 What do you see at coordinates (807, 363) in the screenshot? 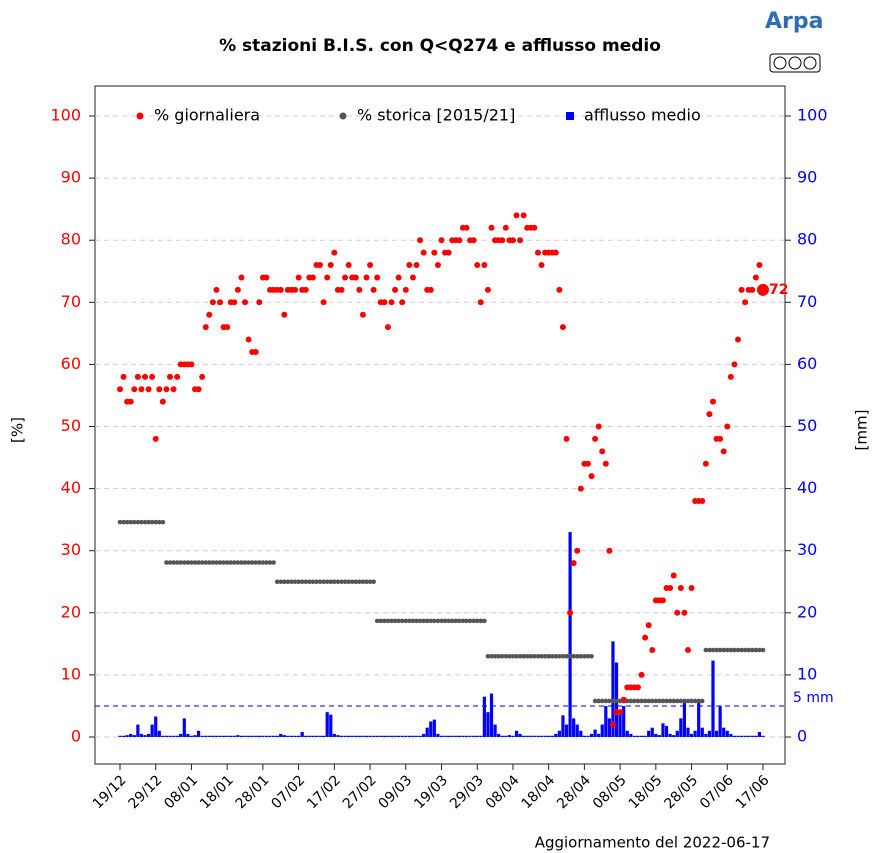
I see `y2-tick-label: 60` at bounding box center [807, 363].